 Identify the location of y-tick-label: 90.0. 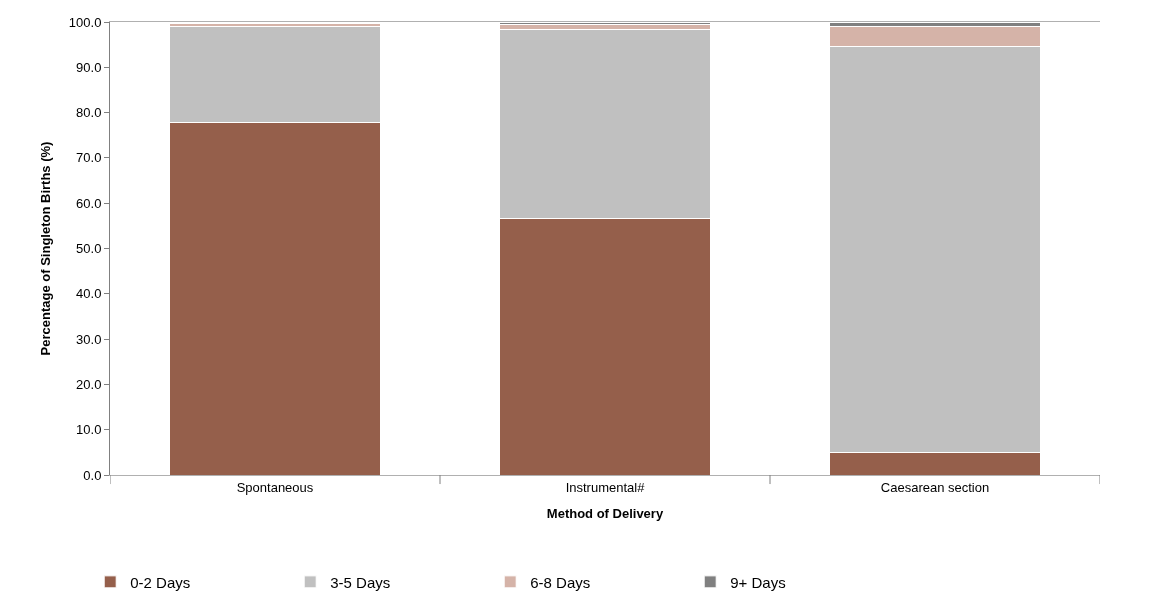
(89, 67).